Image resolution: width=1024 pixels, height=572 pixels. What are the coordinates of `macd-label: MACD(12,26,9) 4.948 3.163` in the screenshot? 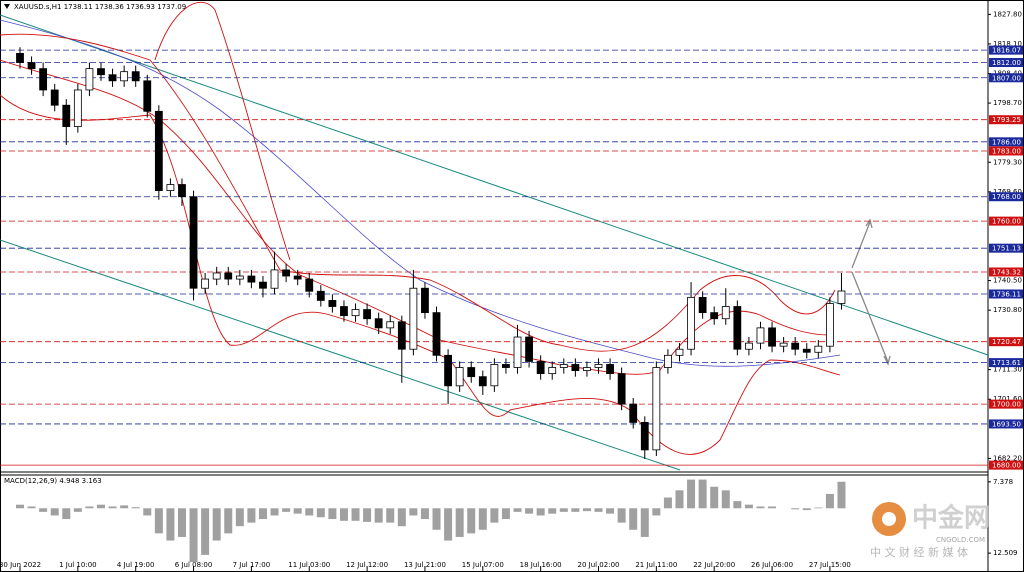 It's located at (53, 481).